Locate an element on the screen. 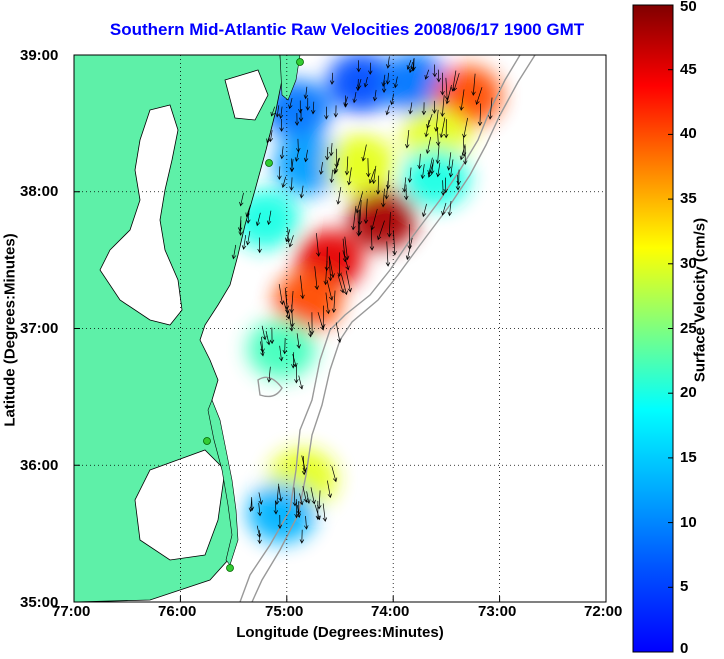 The width and height of the screenshot is (724, 659). y-tick-label: 37:00 is located at coordinates (39, 328).